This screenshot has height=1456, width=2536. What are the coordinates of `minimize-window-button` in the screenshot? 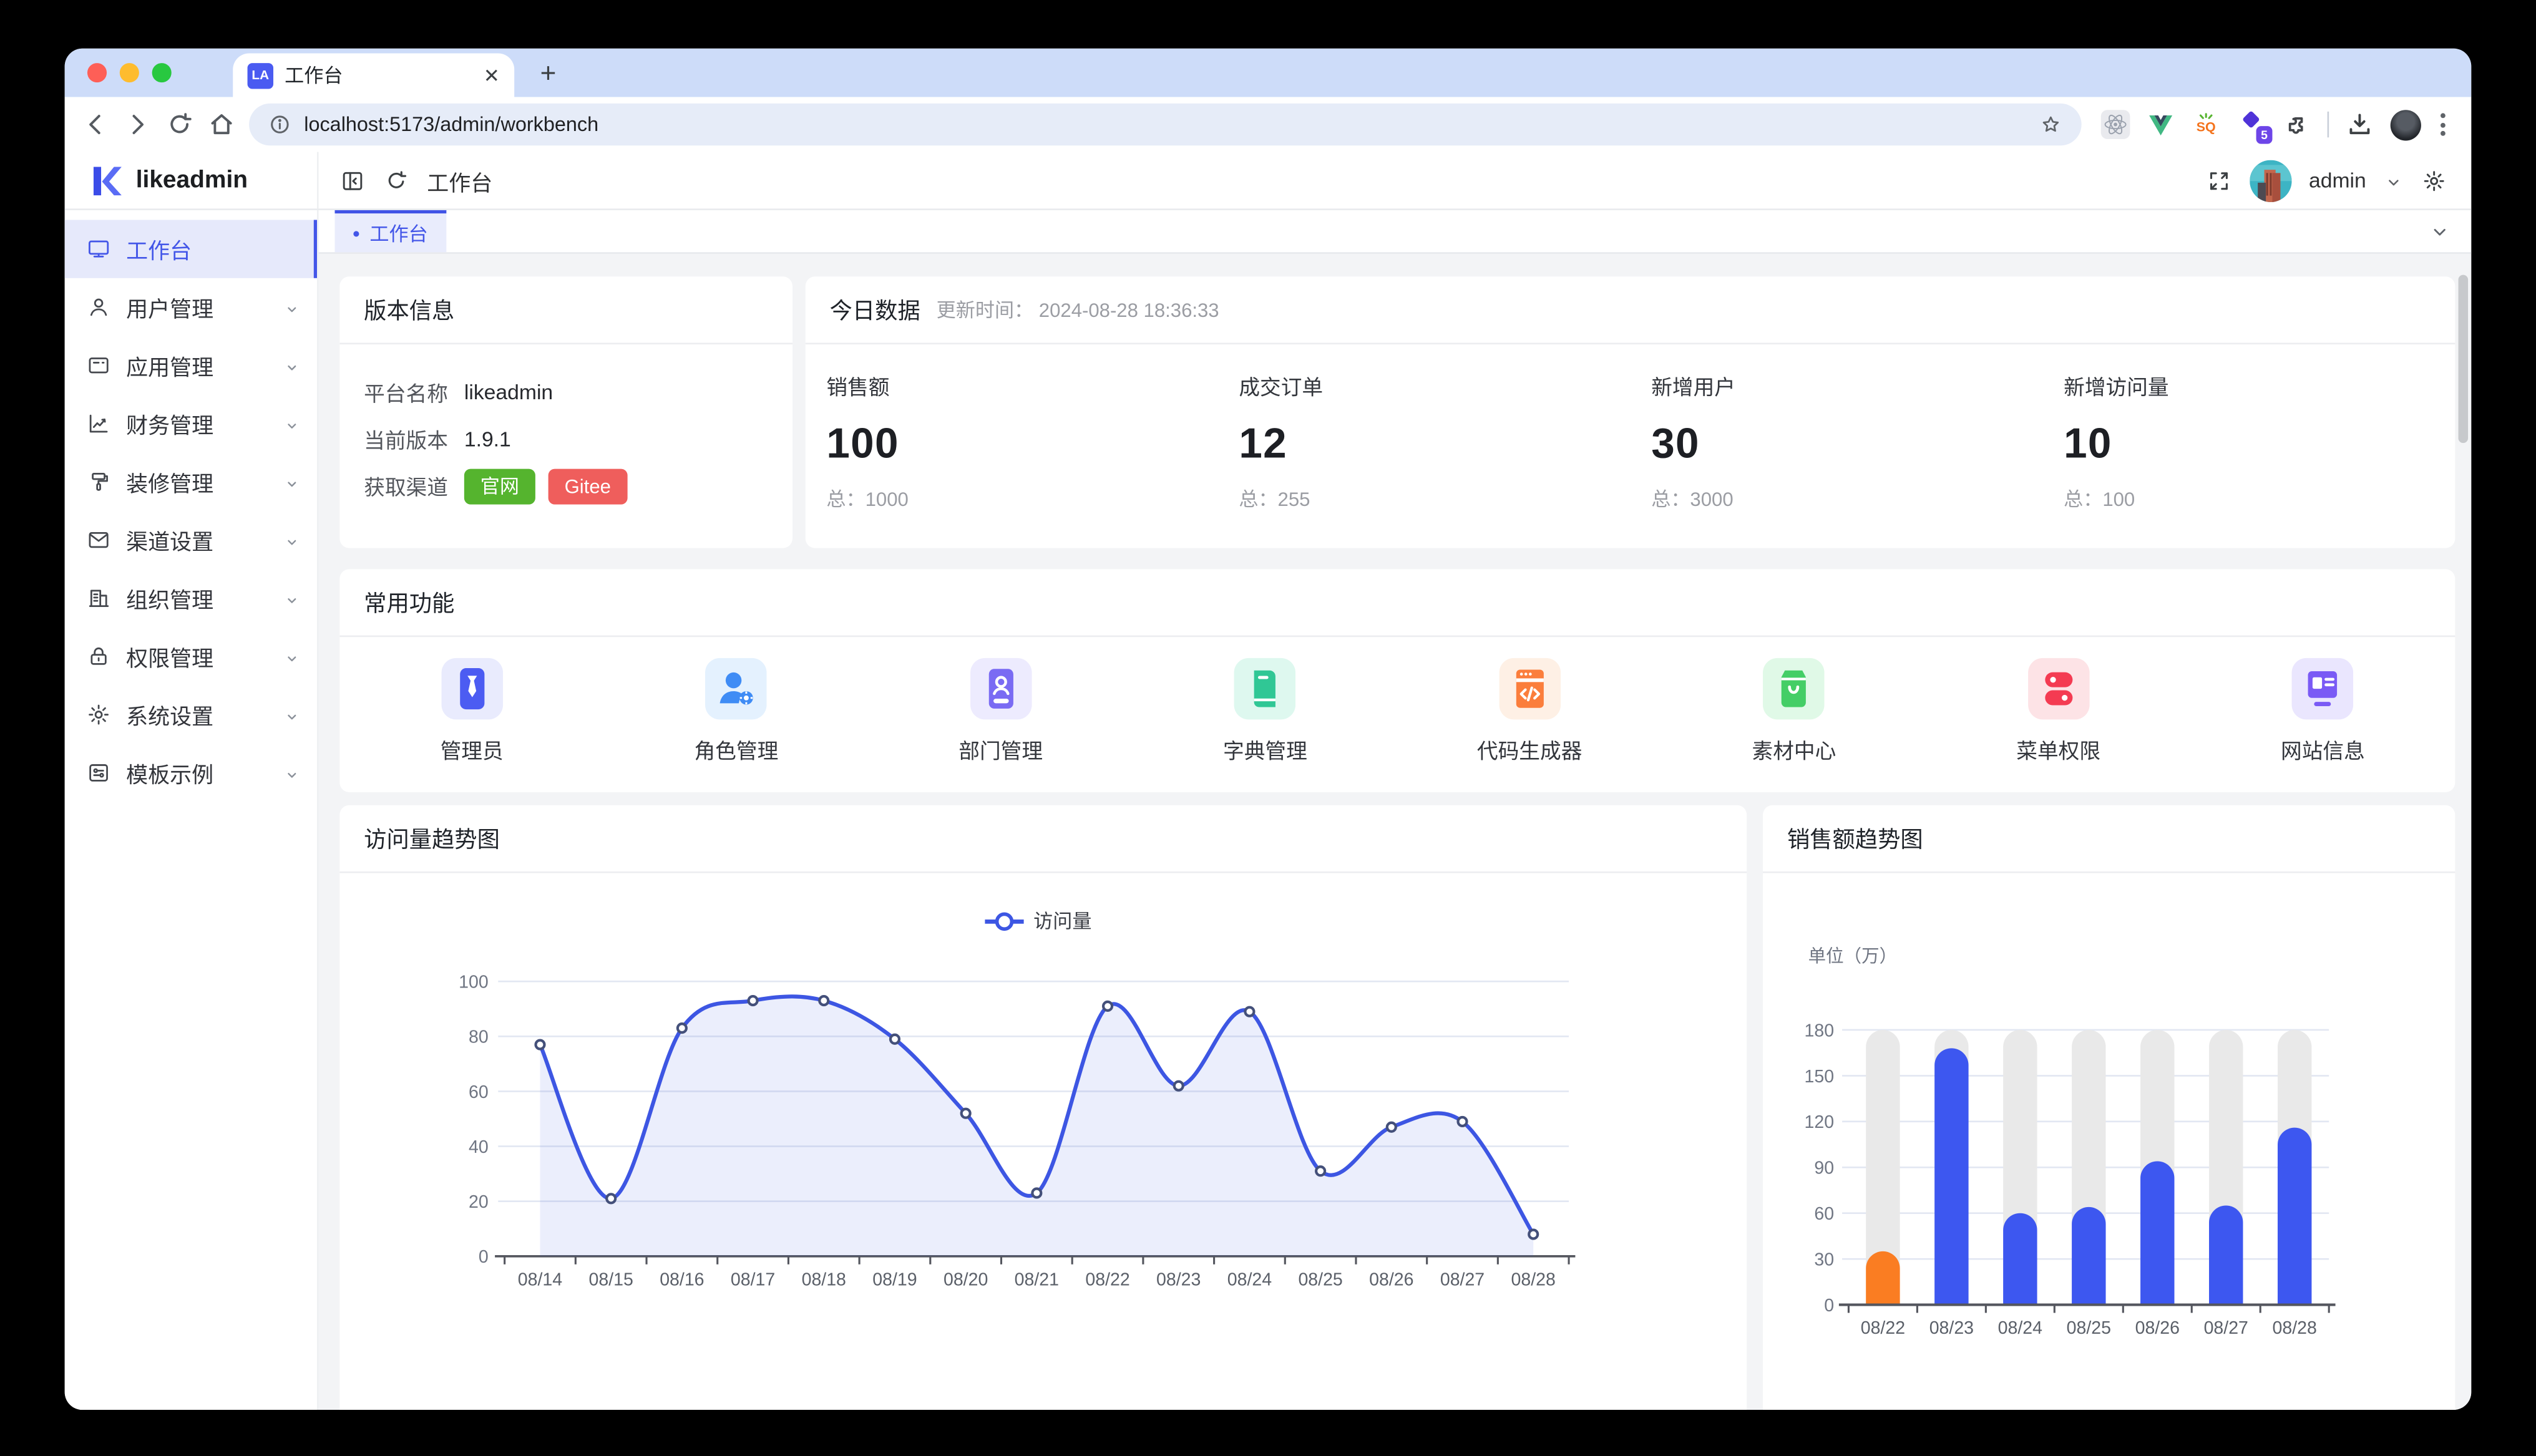 It's located at (129, 73).